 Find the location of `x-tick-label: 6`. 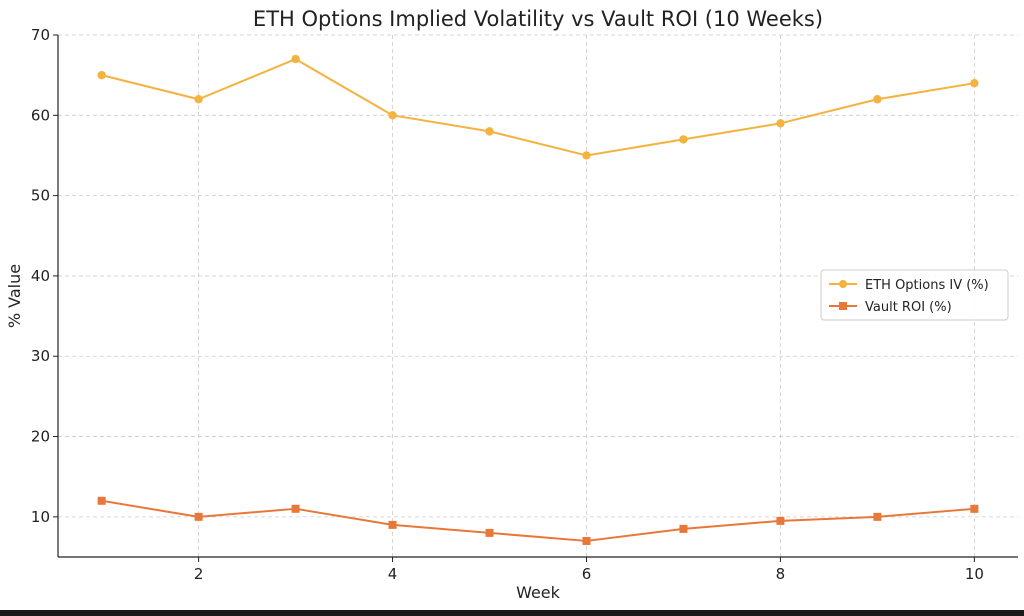

x-tick-label: 6 is located at coordinates (587, 574).